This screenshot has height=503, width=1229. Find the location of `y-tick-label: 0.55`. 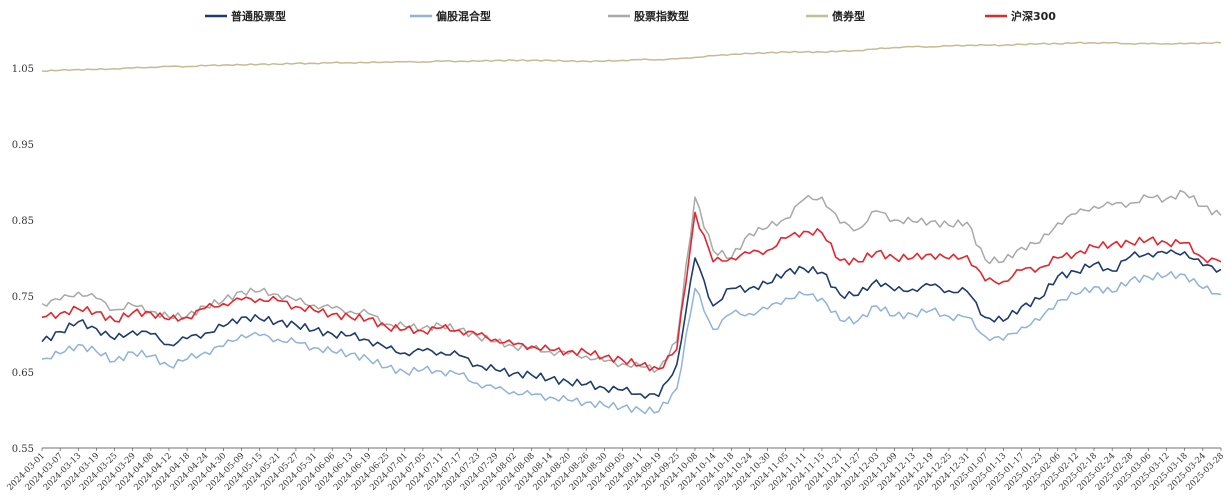

y-tick-label: 0.55 is located at coordinates (23, 449).